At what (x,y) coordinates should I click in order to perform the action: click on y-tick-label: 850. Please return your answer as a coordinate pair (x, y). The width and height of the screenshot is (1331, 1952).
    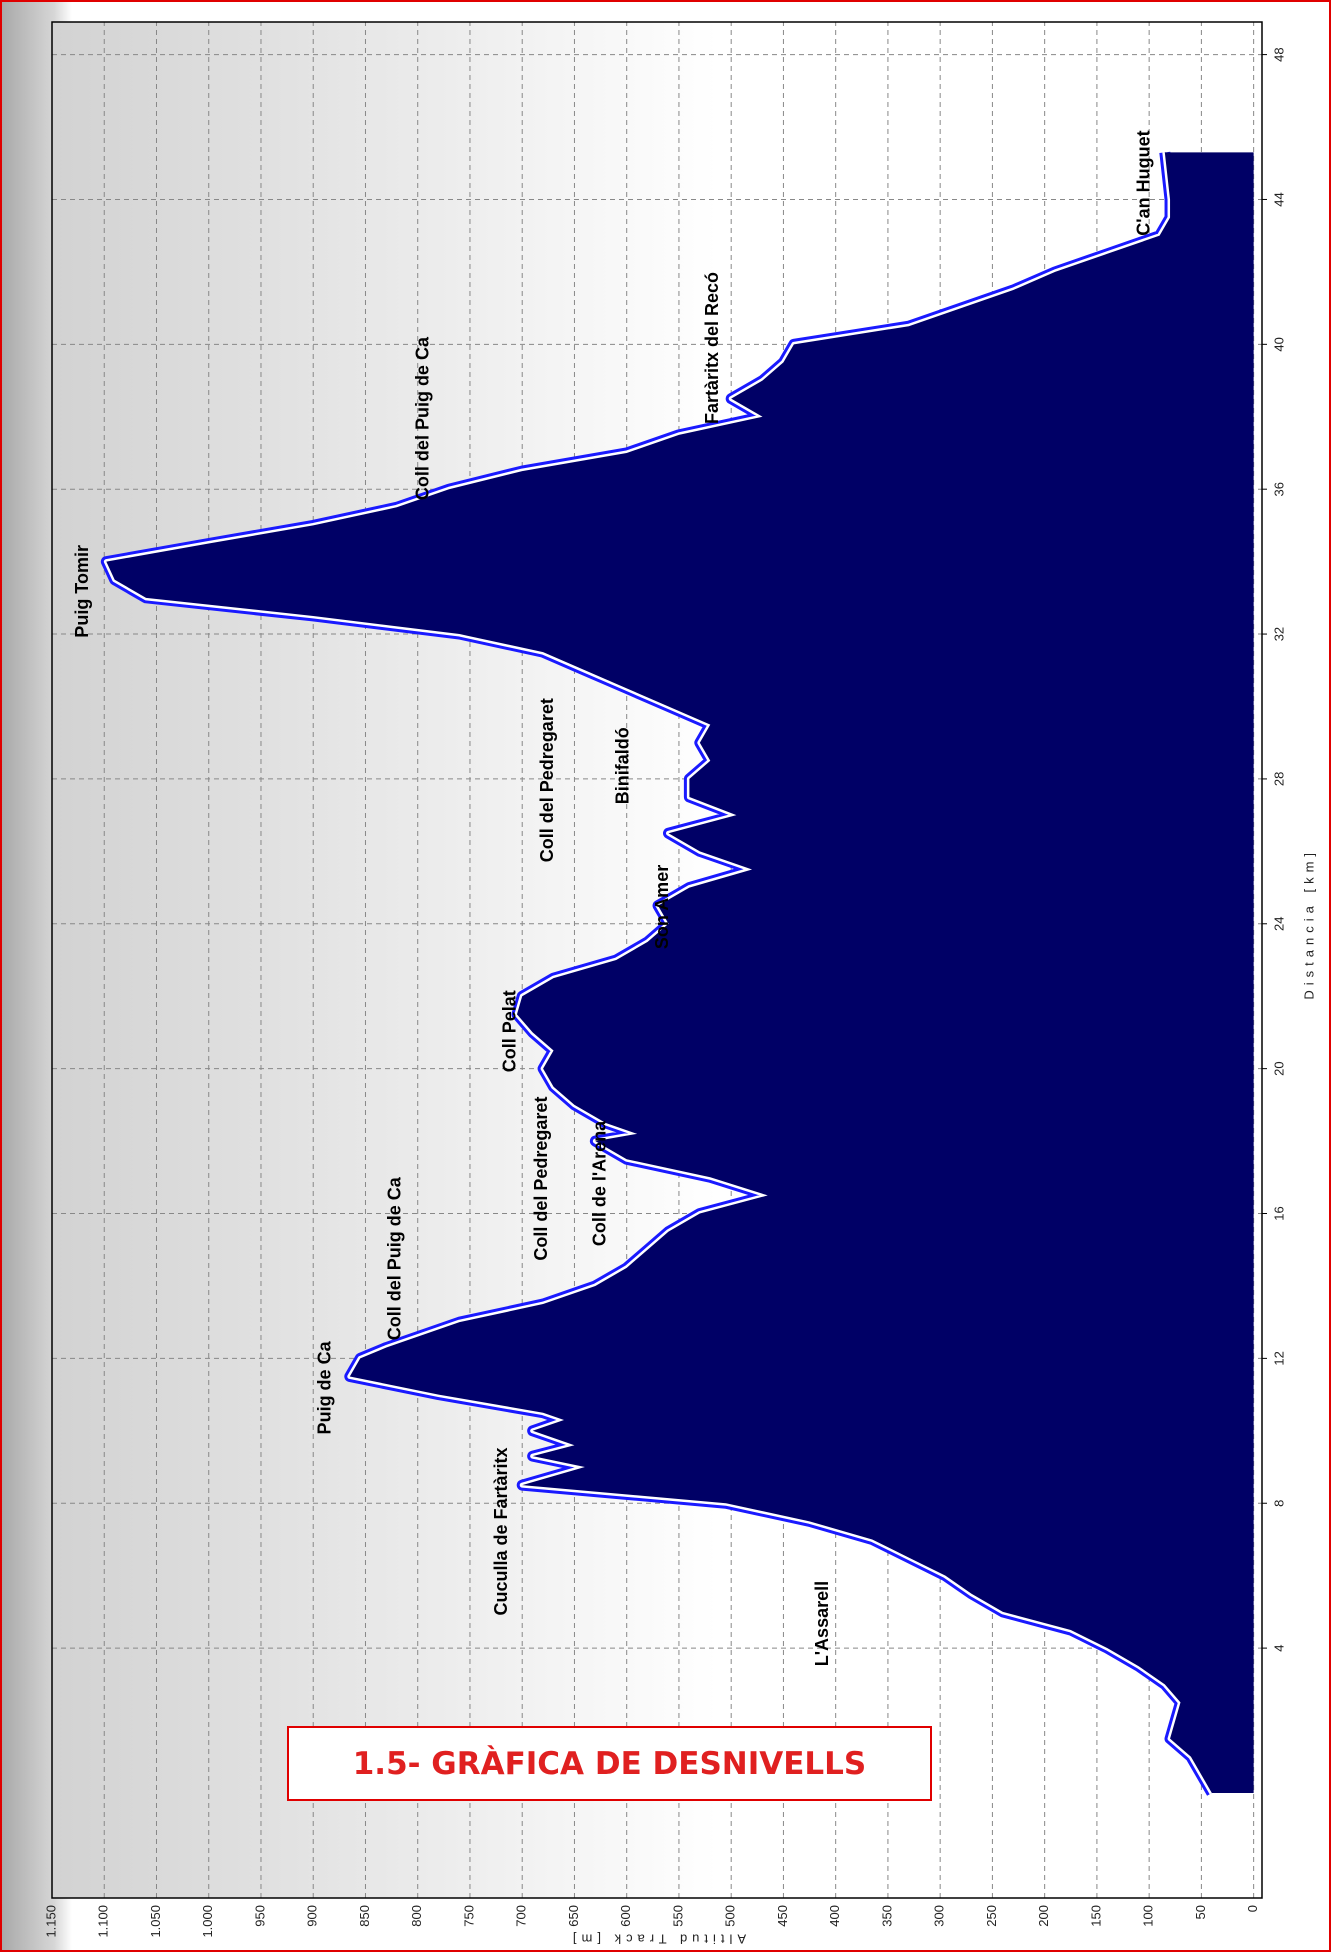
    Looking at the image, I should click on (364, 1916).